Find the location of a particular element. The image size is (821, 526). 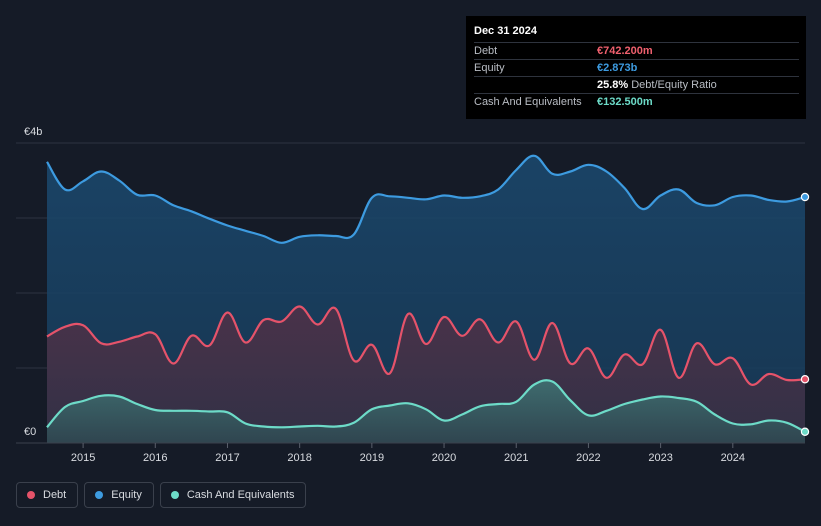

legend-item-equity: Equity is located at coordinates (119, 495).